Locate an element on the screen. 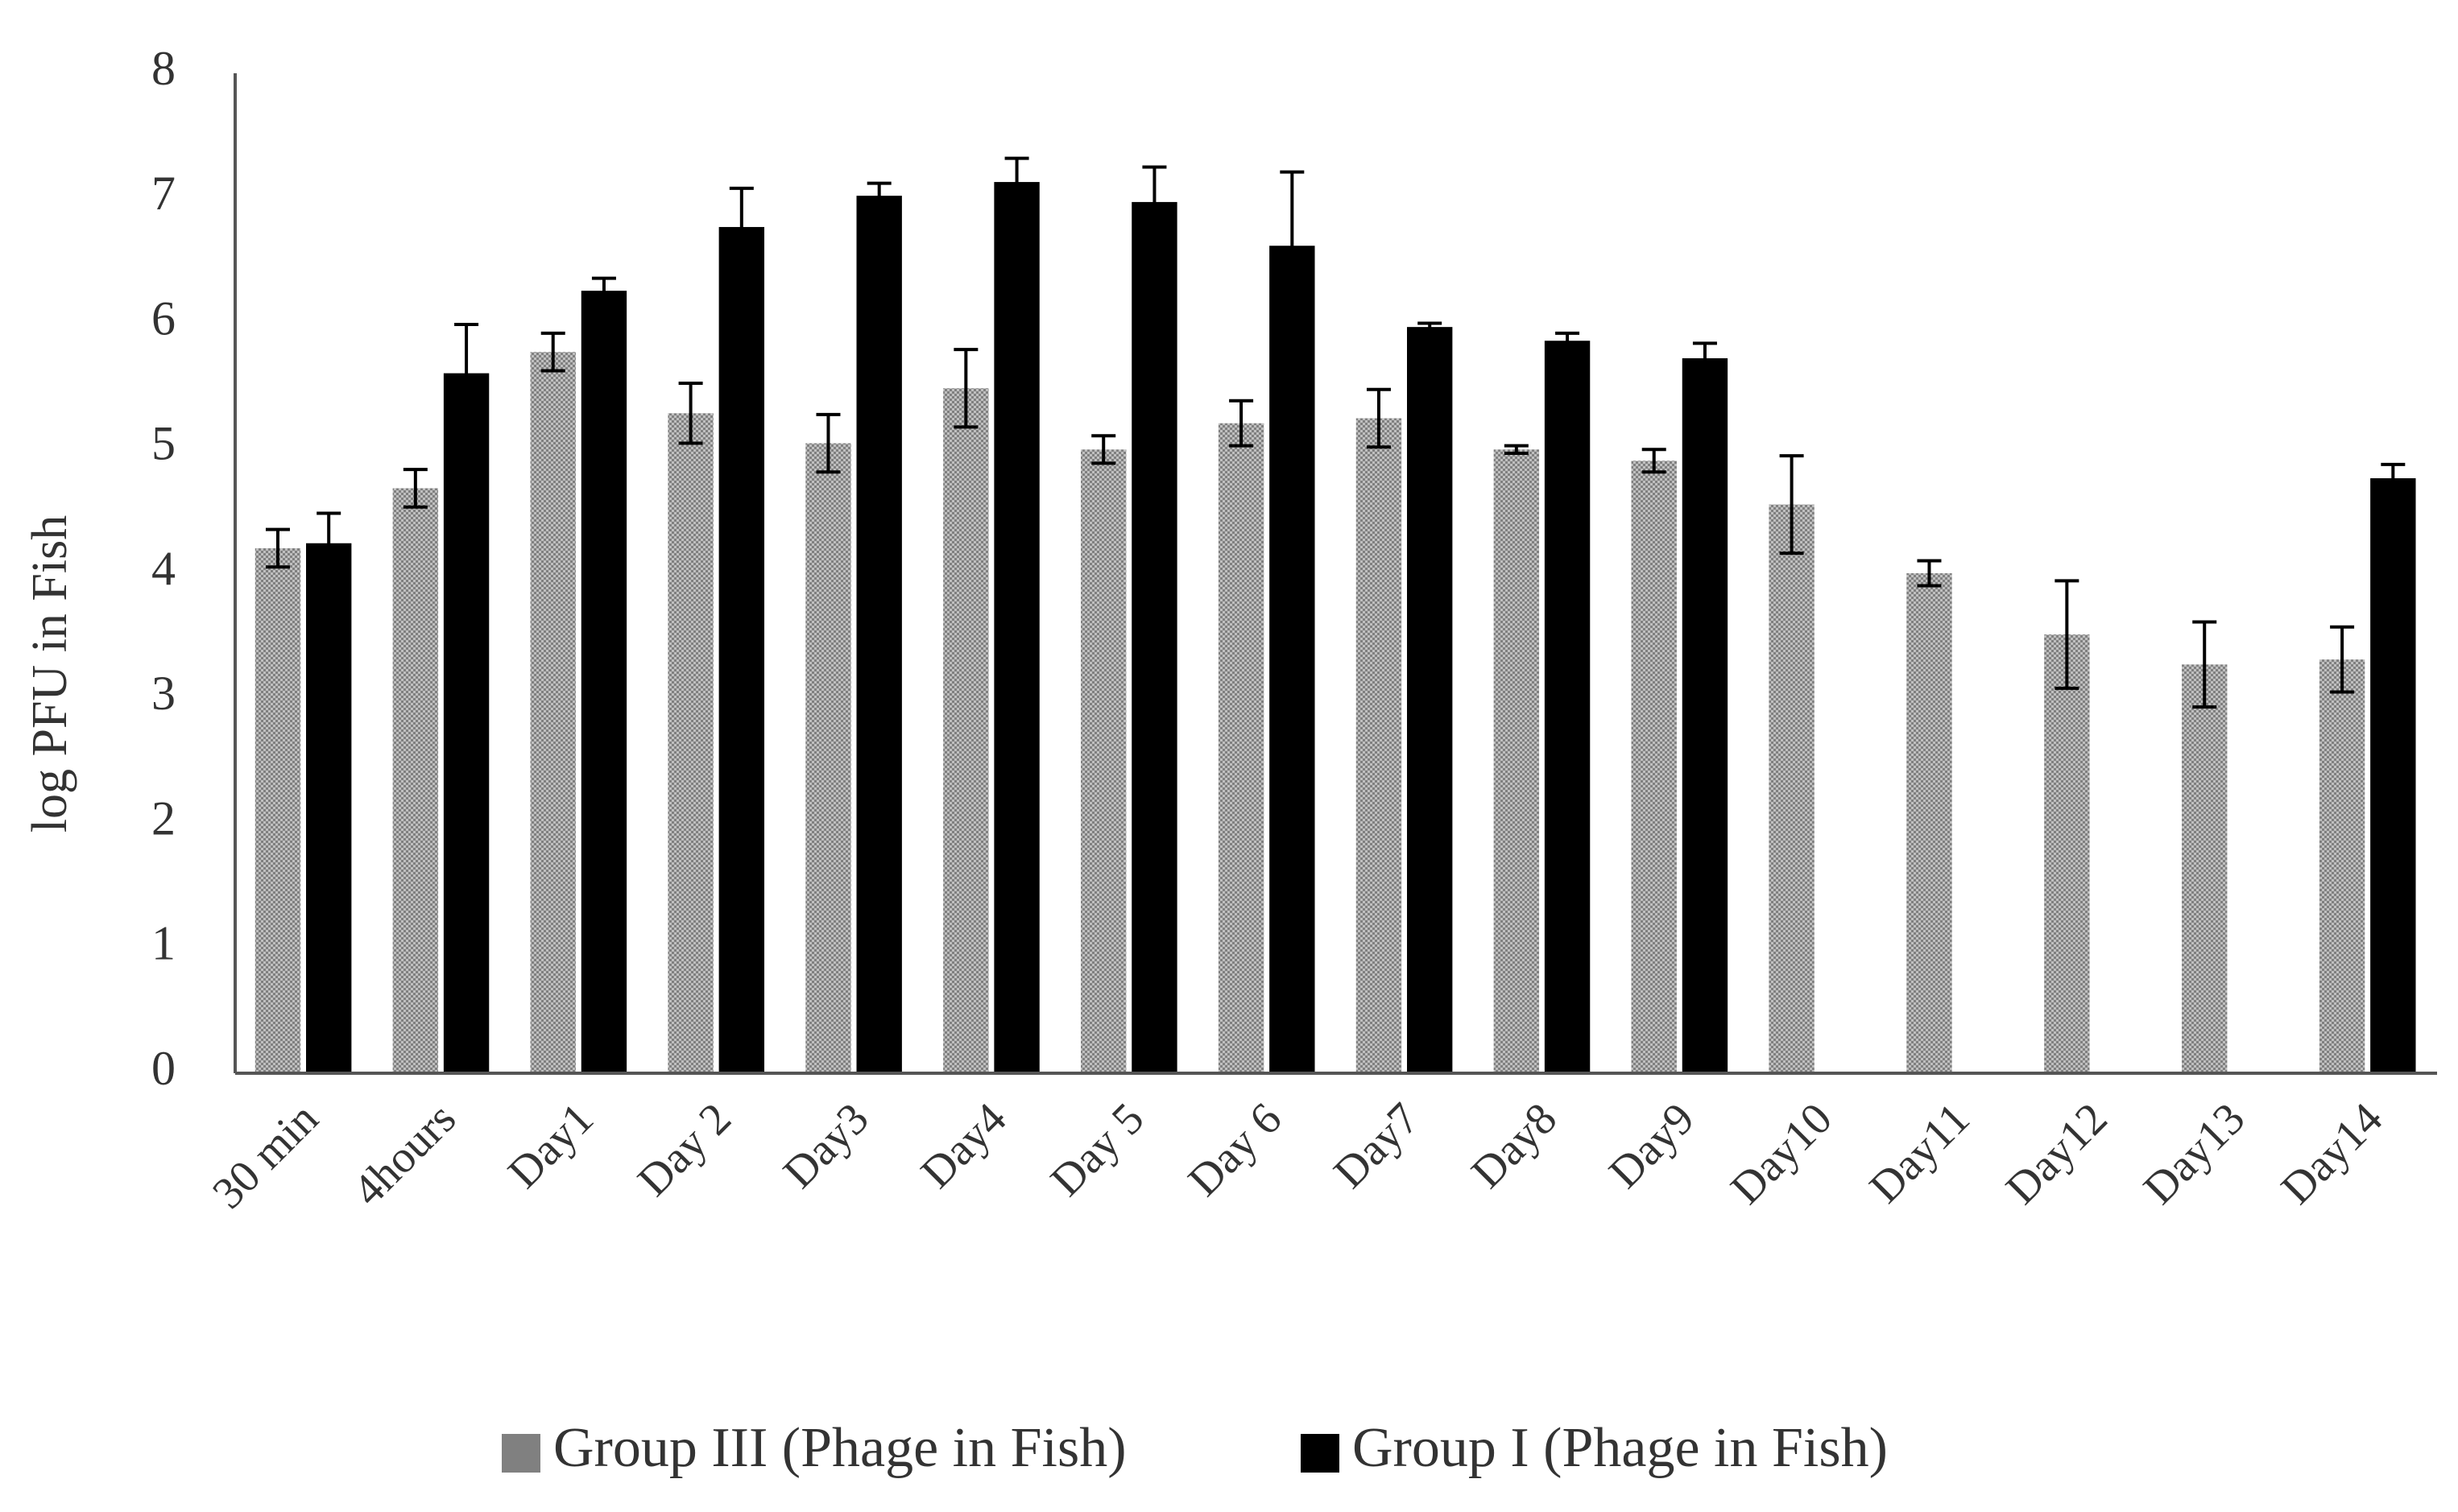 The width and height of the screenshot is (2458, 1512). x-tick-label: Day 5 is located at coordinates (1097, 1149).